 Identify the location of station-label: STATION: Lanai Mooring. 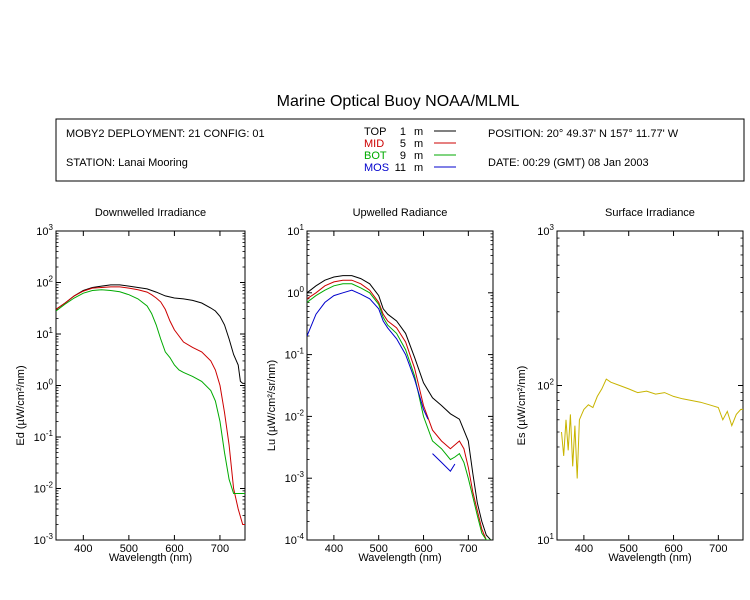
(127, 163).